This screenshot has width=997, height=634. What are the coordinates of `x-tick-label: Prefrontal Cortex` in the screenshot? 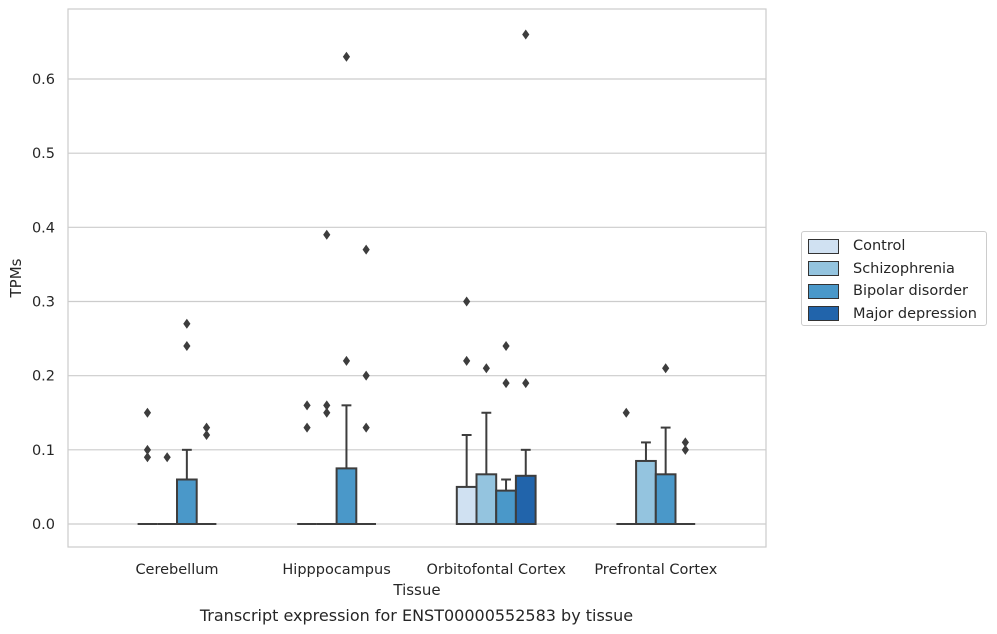 It's located at (655, 570).